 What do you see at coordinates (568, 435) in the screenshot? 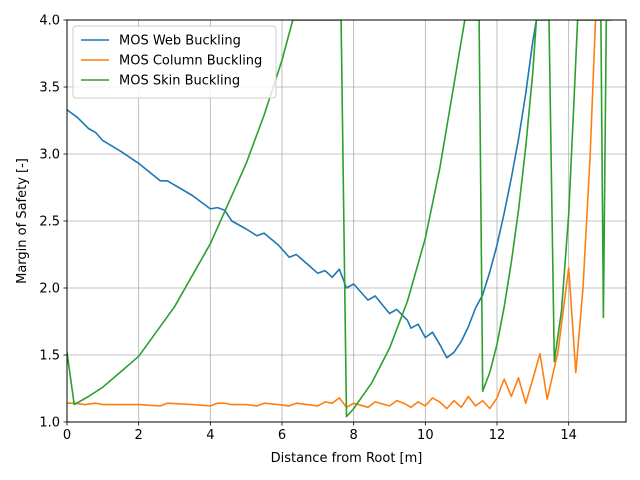
I see `x-tick-label: 14` at bounding box center [568, 435].